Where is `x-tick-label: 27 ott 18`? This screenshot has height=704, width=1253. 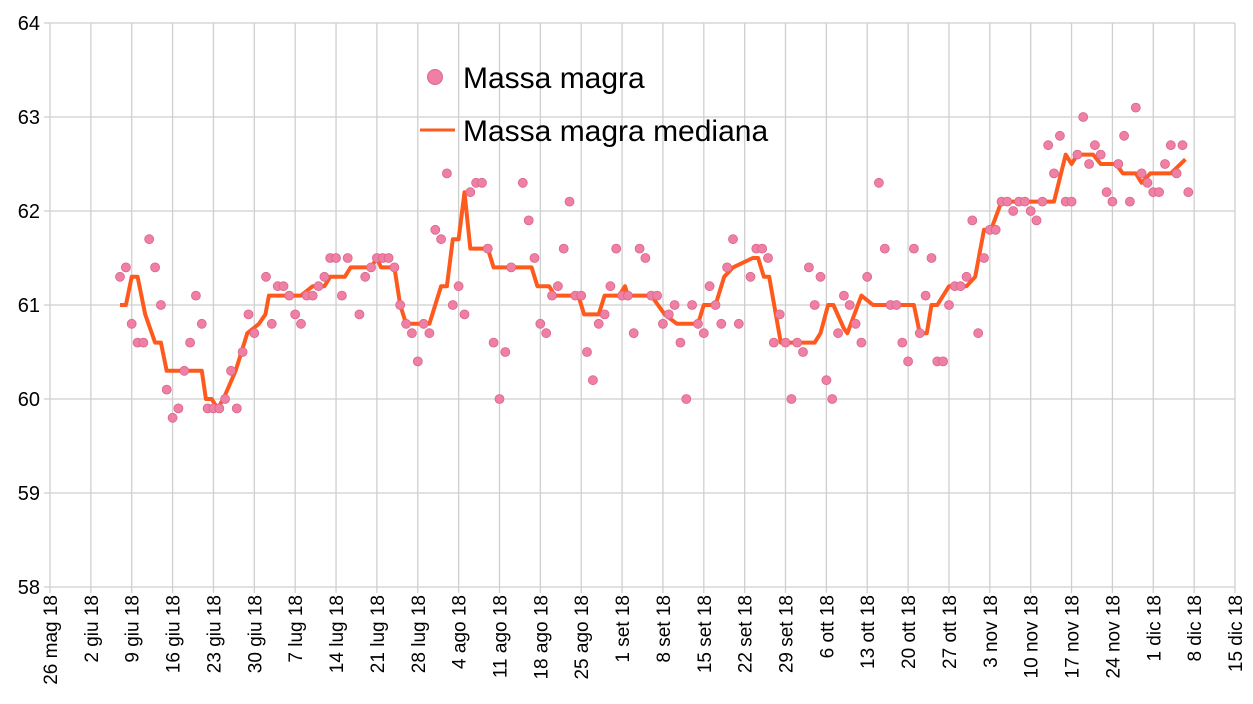 x-tick-label: 27 ott 18 is located at coordinates (950, 632).